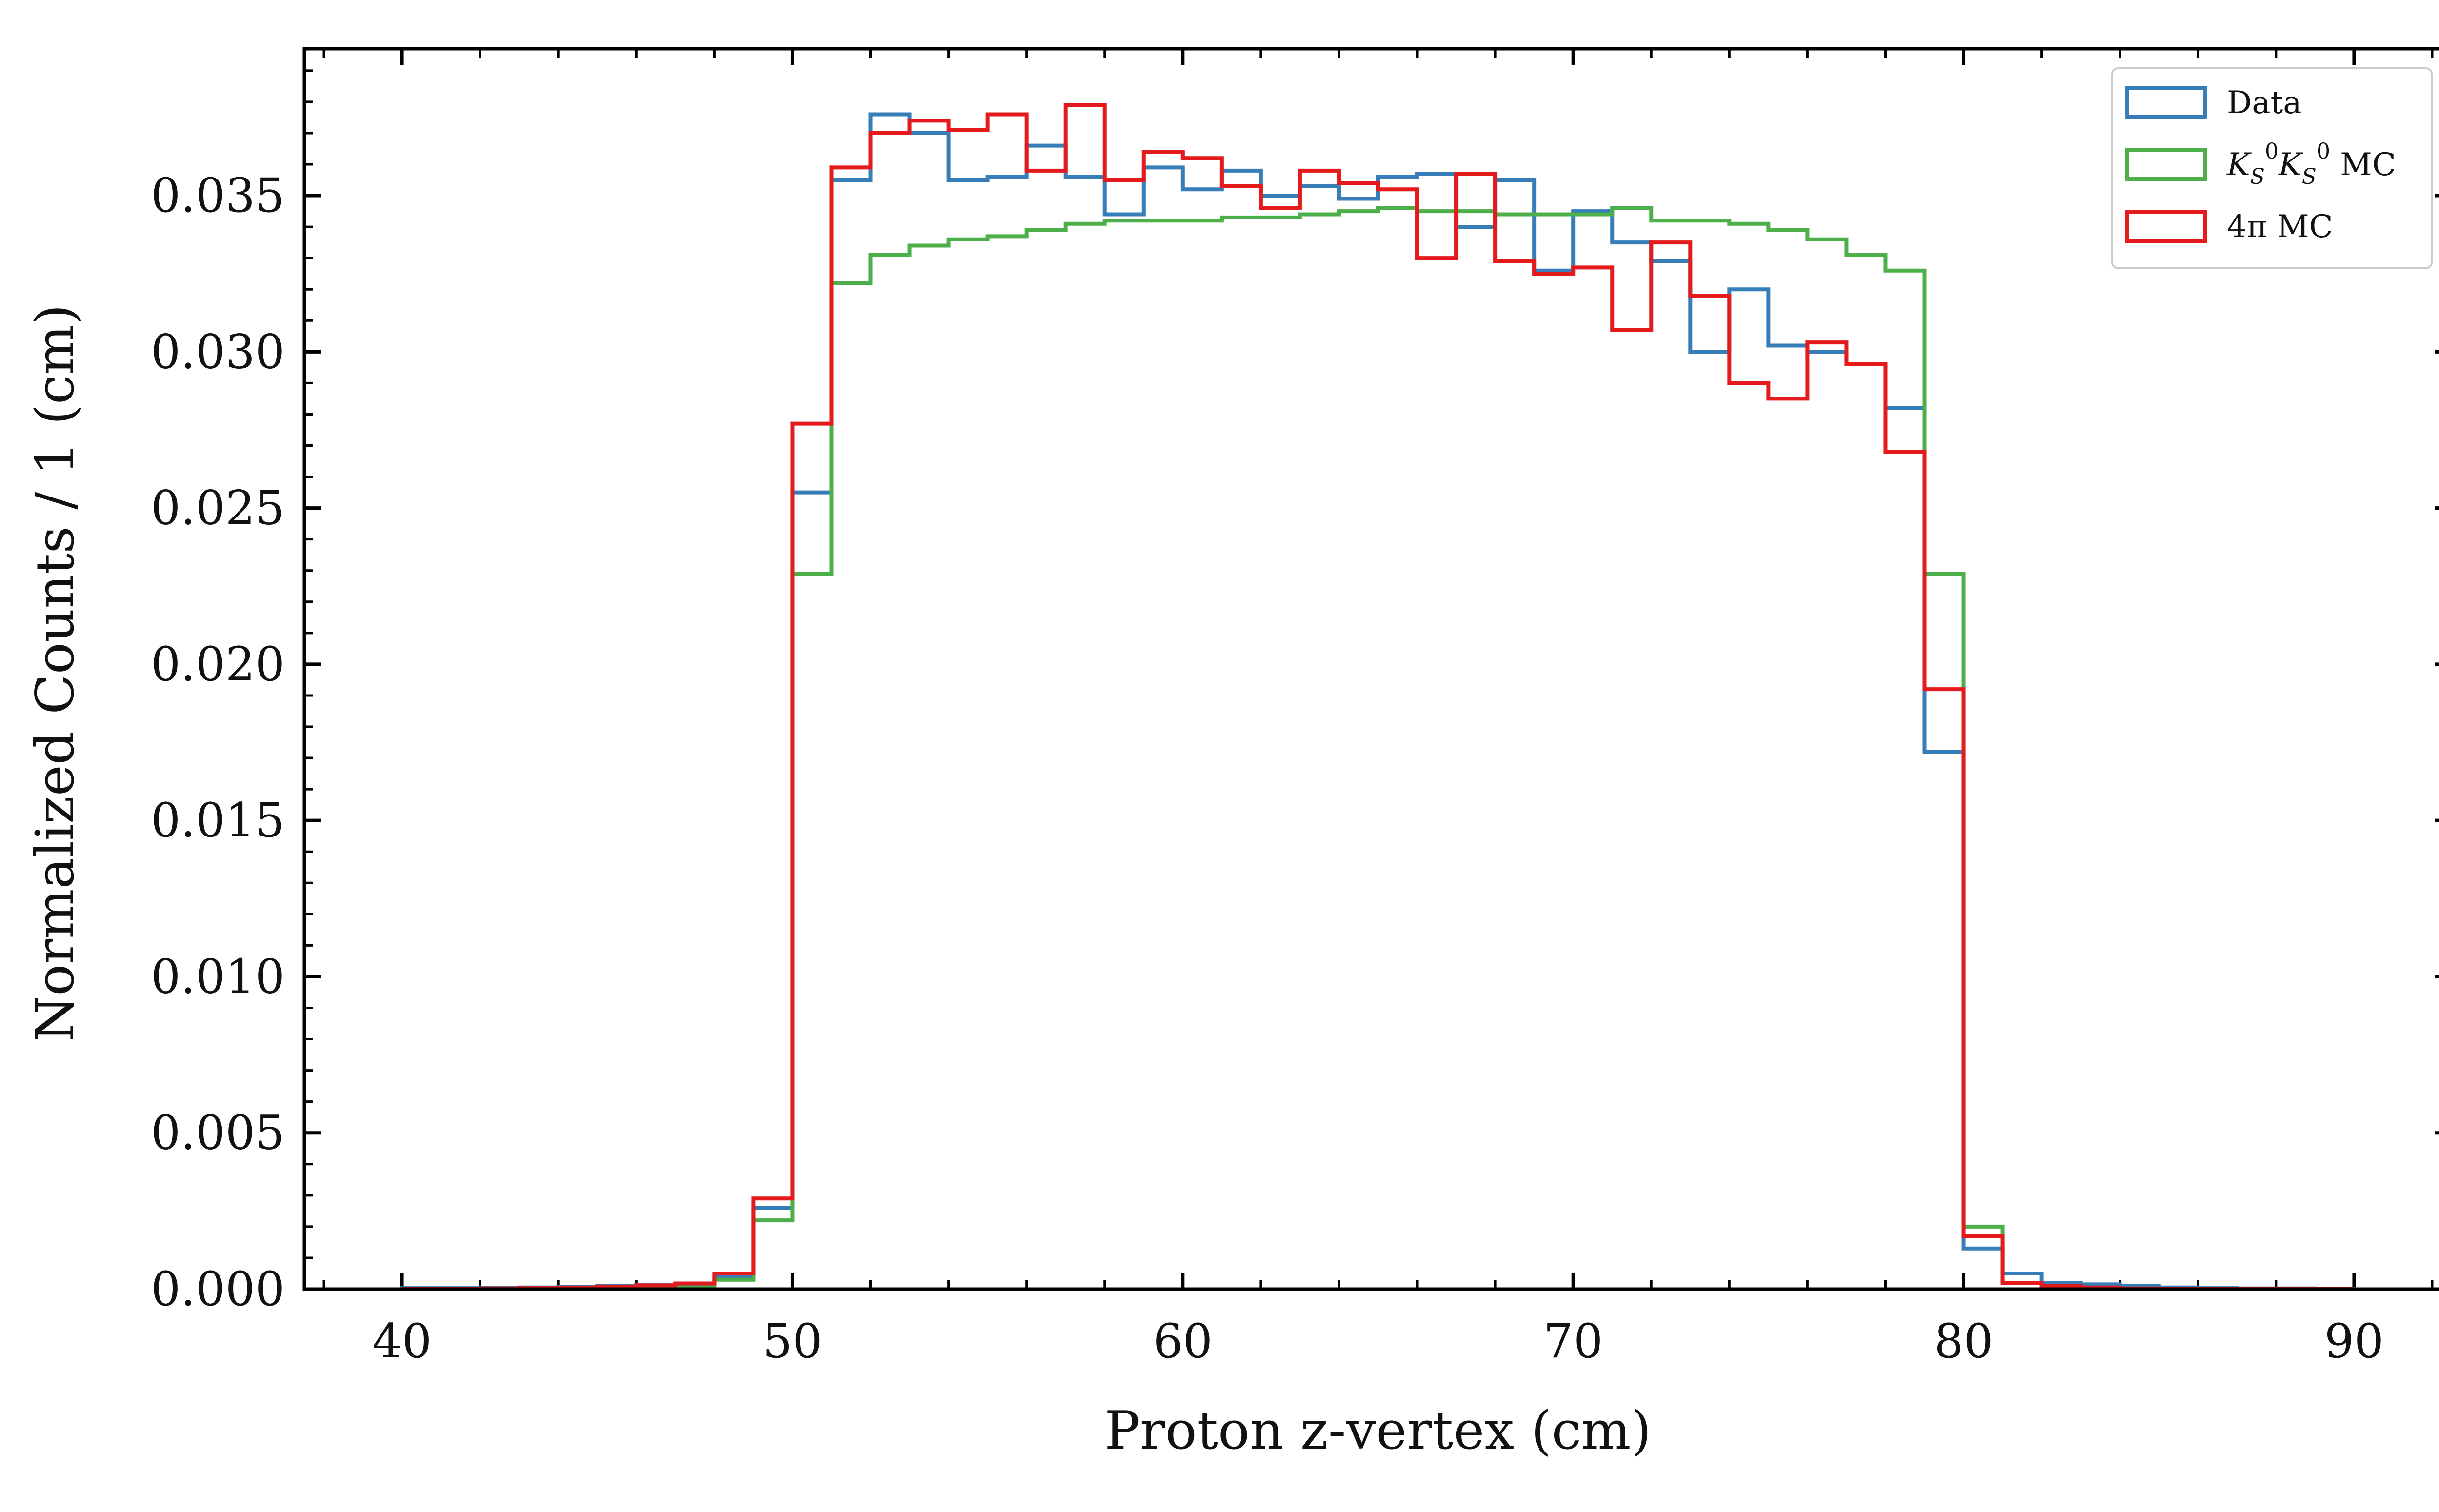 Image resolution: width=2439 pixels, height=1512 pixels. I want to click on legend: Data KS0KS0 MC 4π MC, so click(2272, 168).